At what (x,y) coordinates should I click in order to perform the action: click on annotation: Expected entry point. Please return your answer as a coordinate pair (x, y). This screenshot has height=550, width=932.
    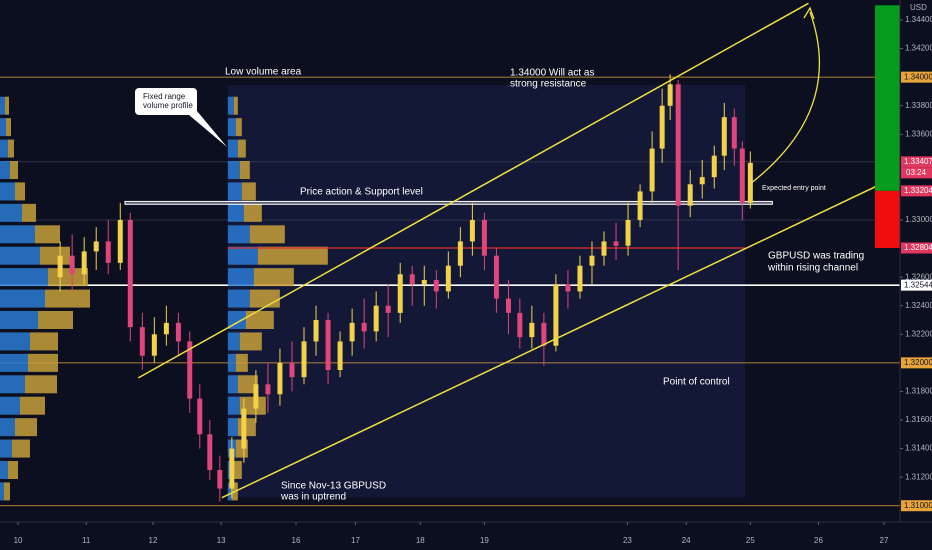
    Looking at the image, I should click on (794, 188).